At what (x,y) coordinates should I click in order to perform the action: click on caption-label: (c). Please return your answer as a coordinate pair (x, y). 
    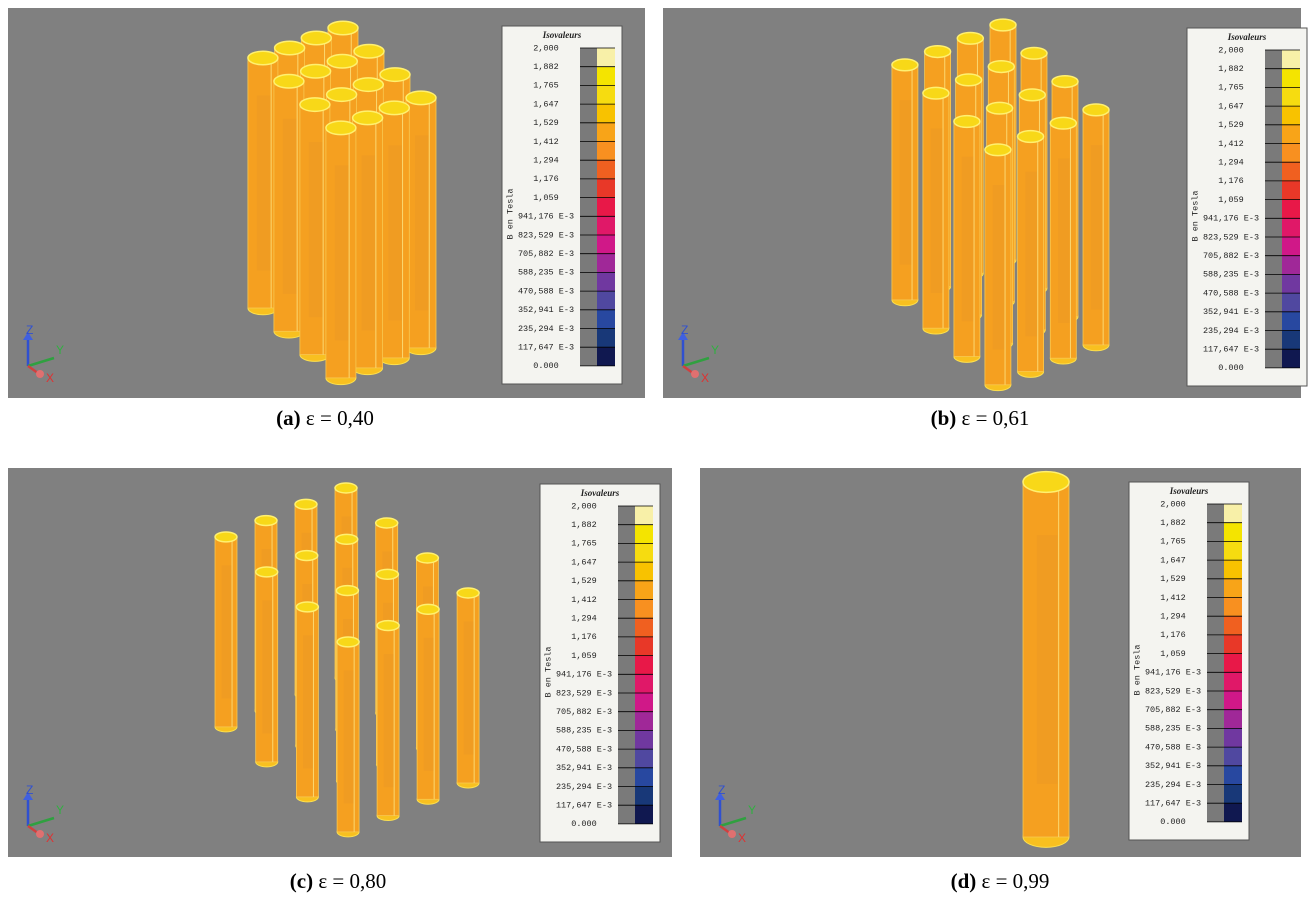
    Looking at the image, I should click on (301, 881).